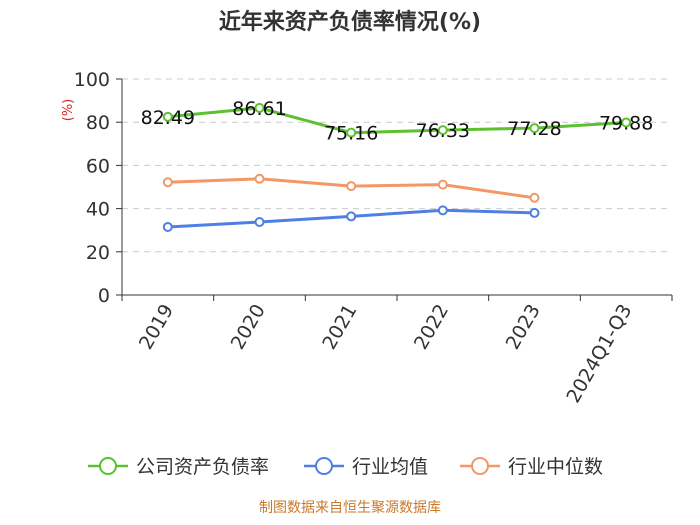 This screenshot has width=700, height=525. Describe the element at coordinates (104, 296) in the screenshot. I see `y-tick-label: 0` at that location.